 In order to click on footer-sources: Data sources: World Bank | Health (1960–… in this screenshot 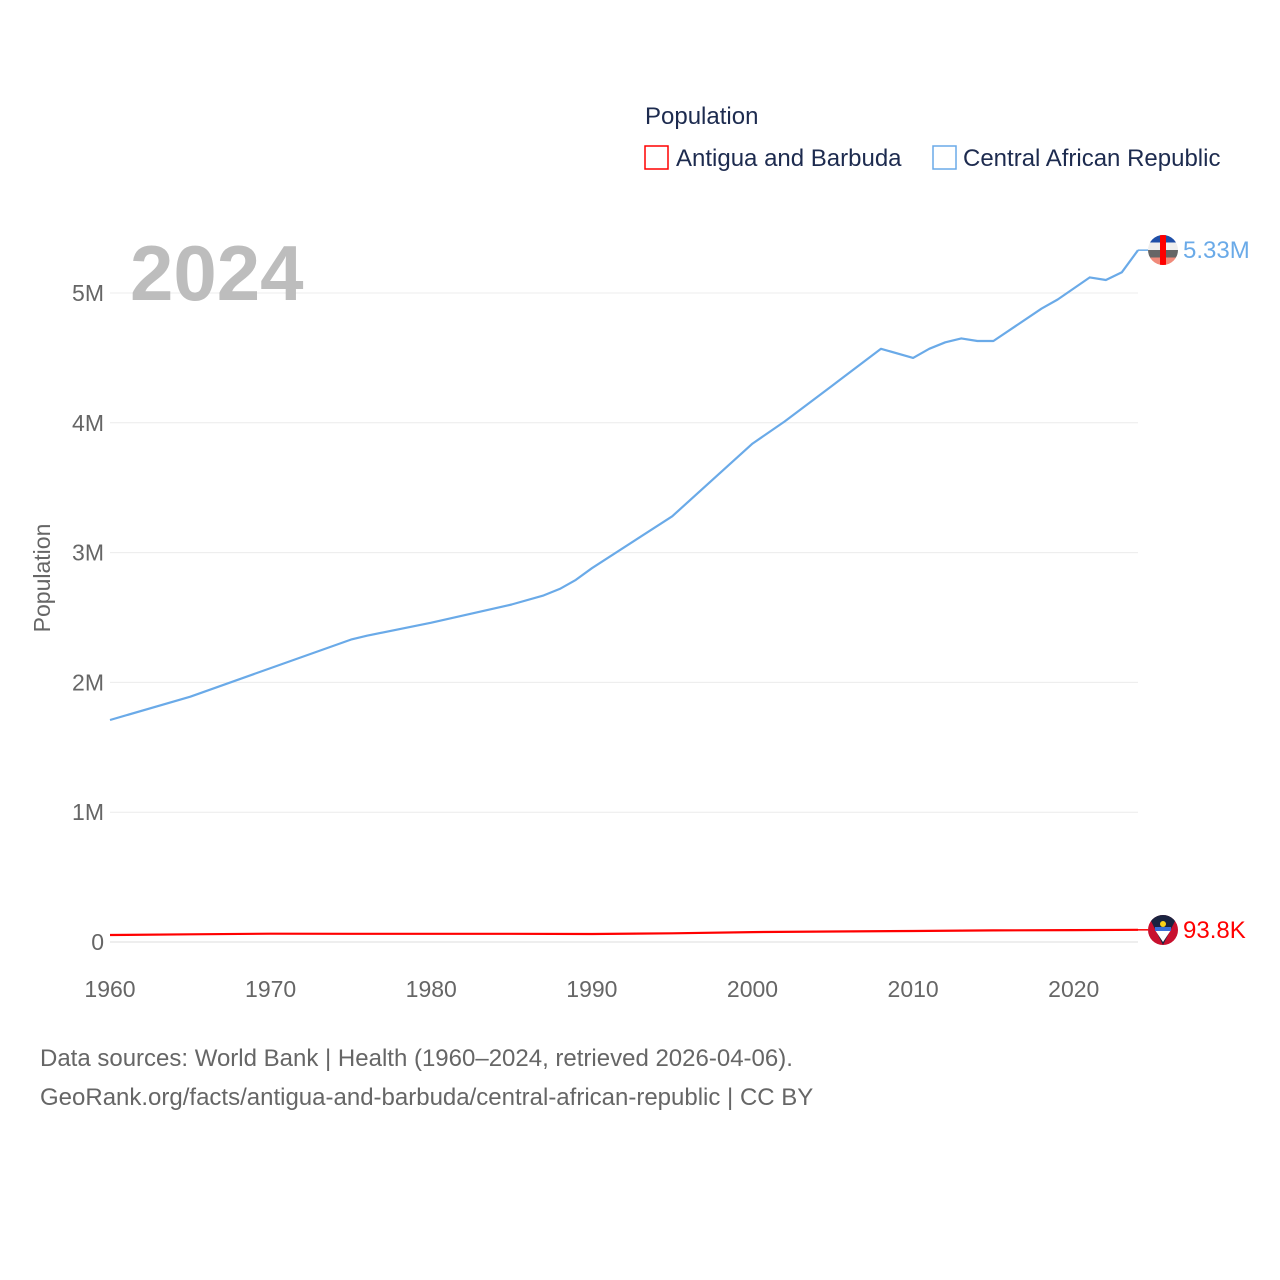, I will do `click(416, 1058)`.